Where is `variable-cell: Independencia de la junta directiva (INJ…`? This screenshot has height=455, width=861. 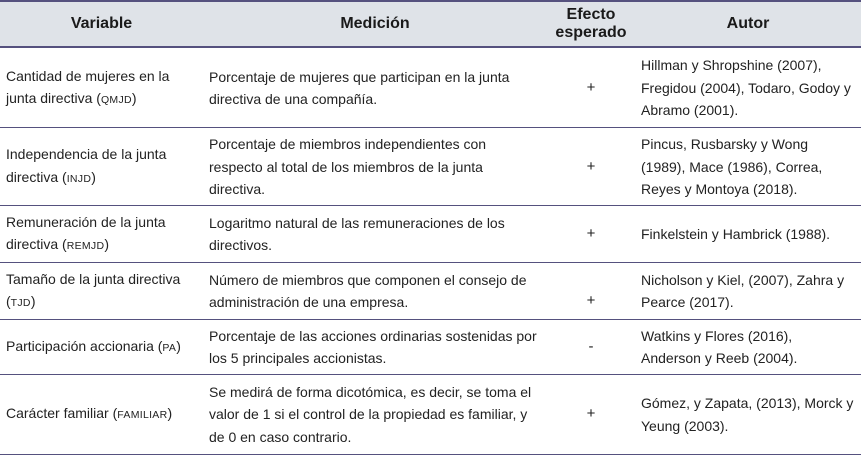 variable-cell: Independencia de la junta directiva (INJ… is located at coordinates (101, 166).